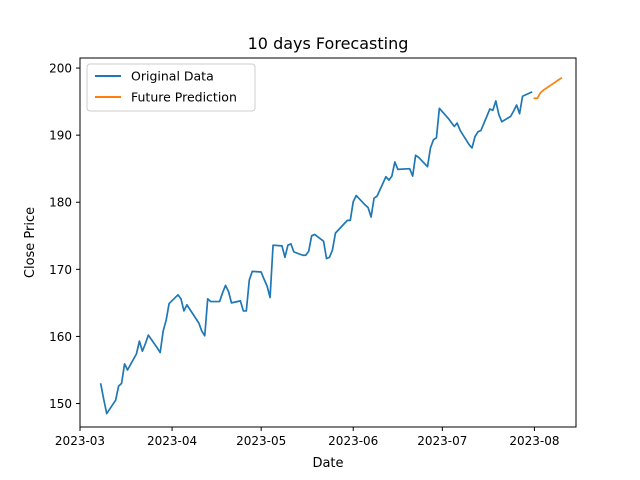 Image resolution: width=640 pixels, height=480 pixels. Describe the element at coordinates (60, 337) in the screenshot. I see `y-tick-label: 160` at that location.